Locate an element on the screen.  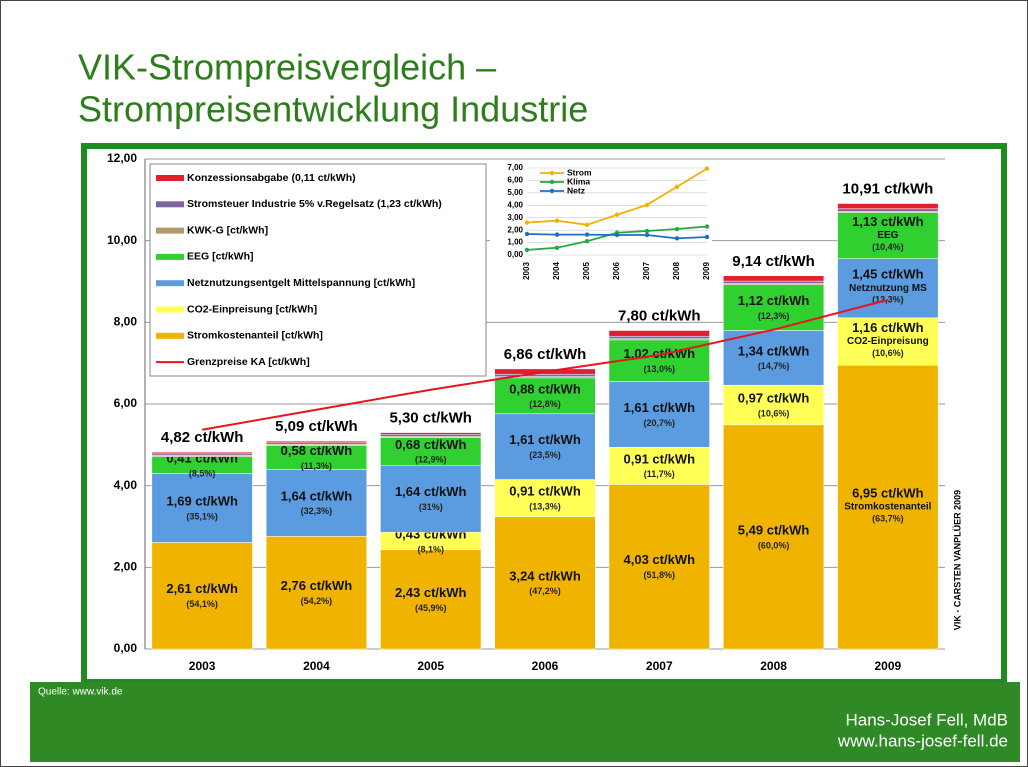
value-label: 1,61 ct/kWh is located at coordinates (545, 439).